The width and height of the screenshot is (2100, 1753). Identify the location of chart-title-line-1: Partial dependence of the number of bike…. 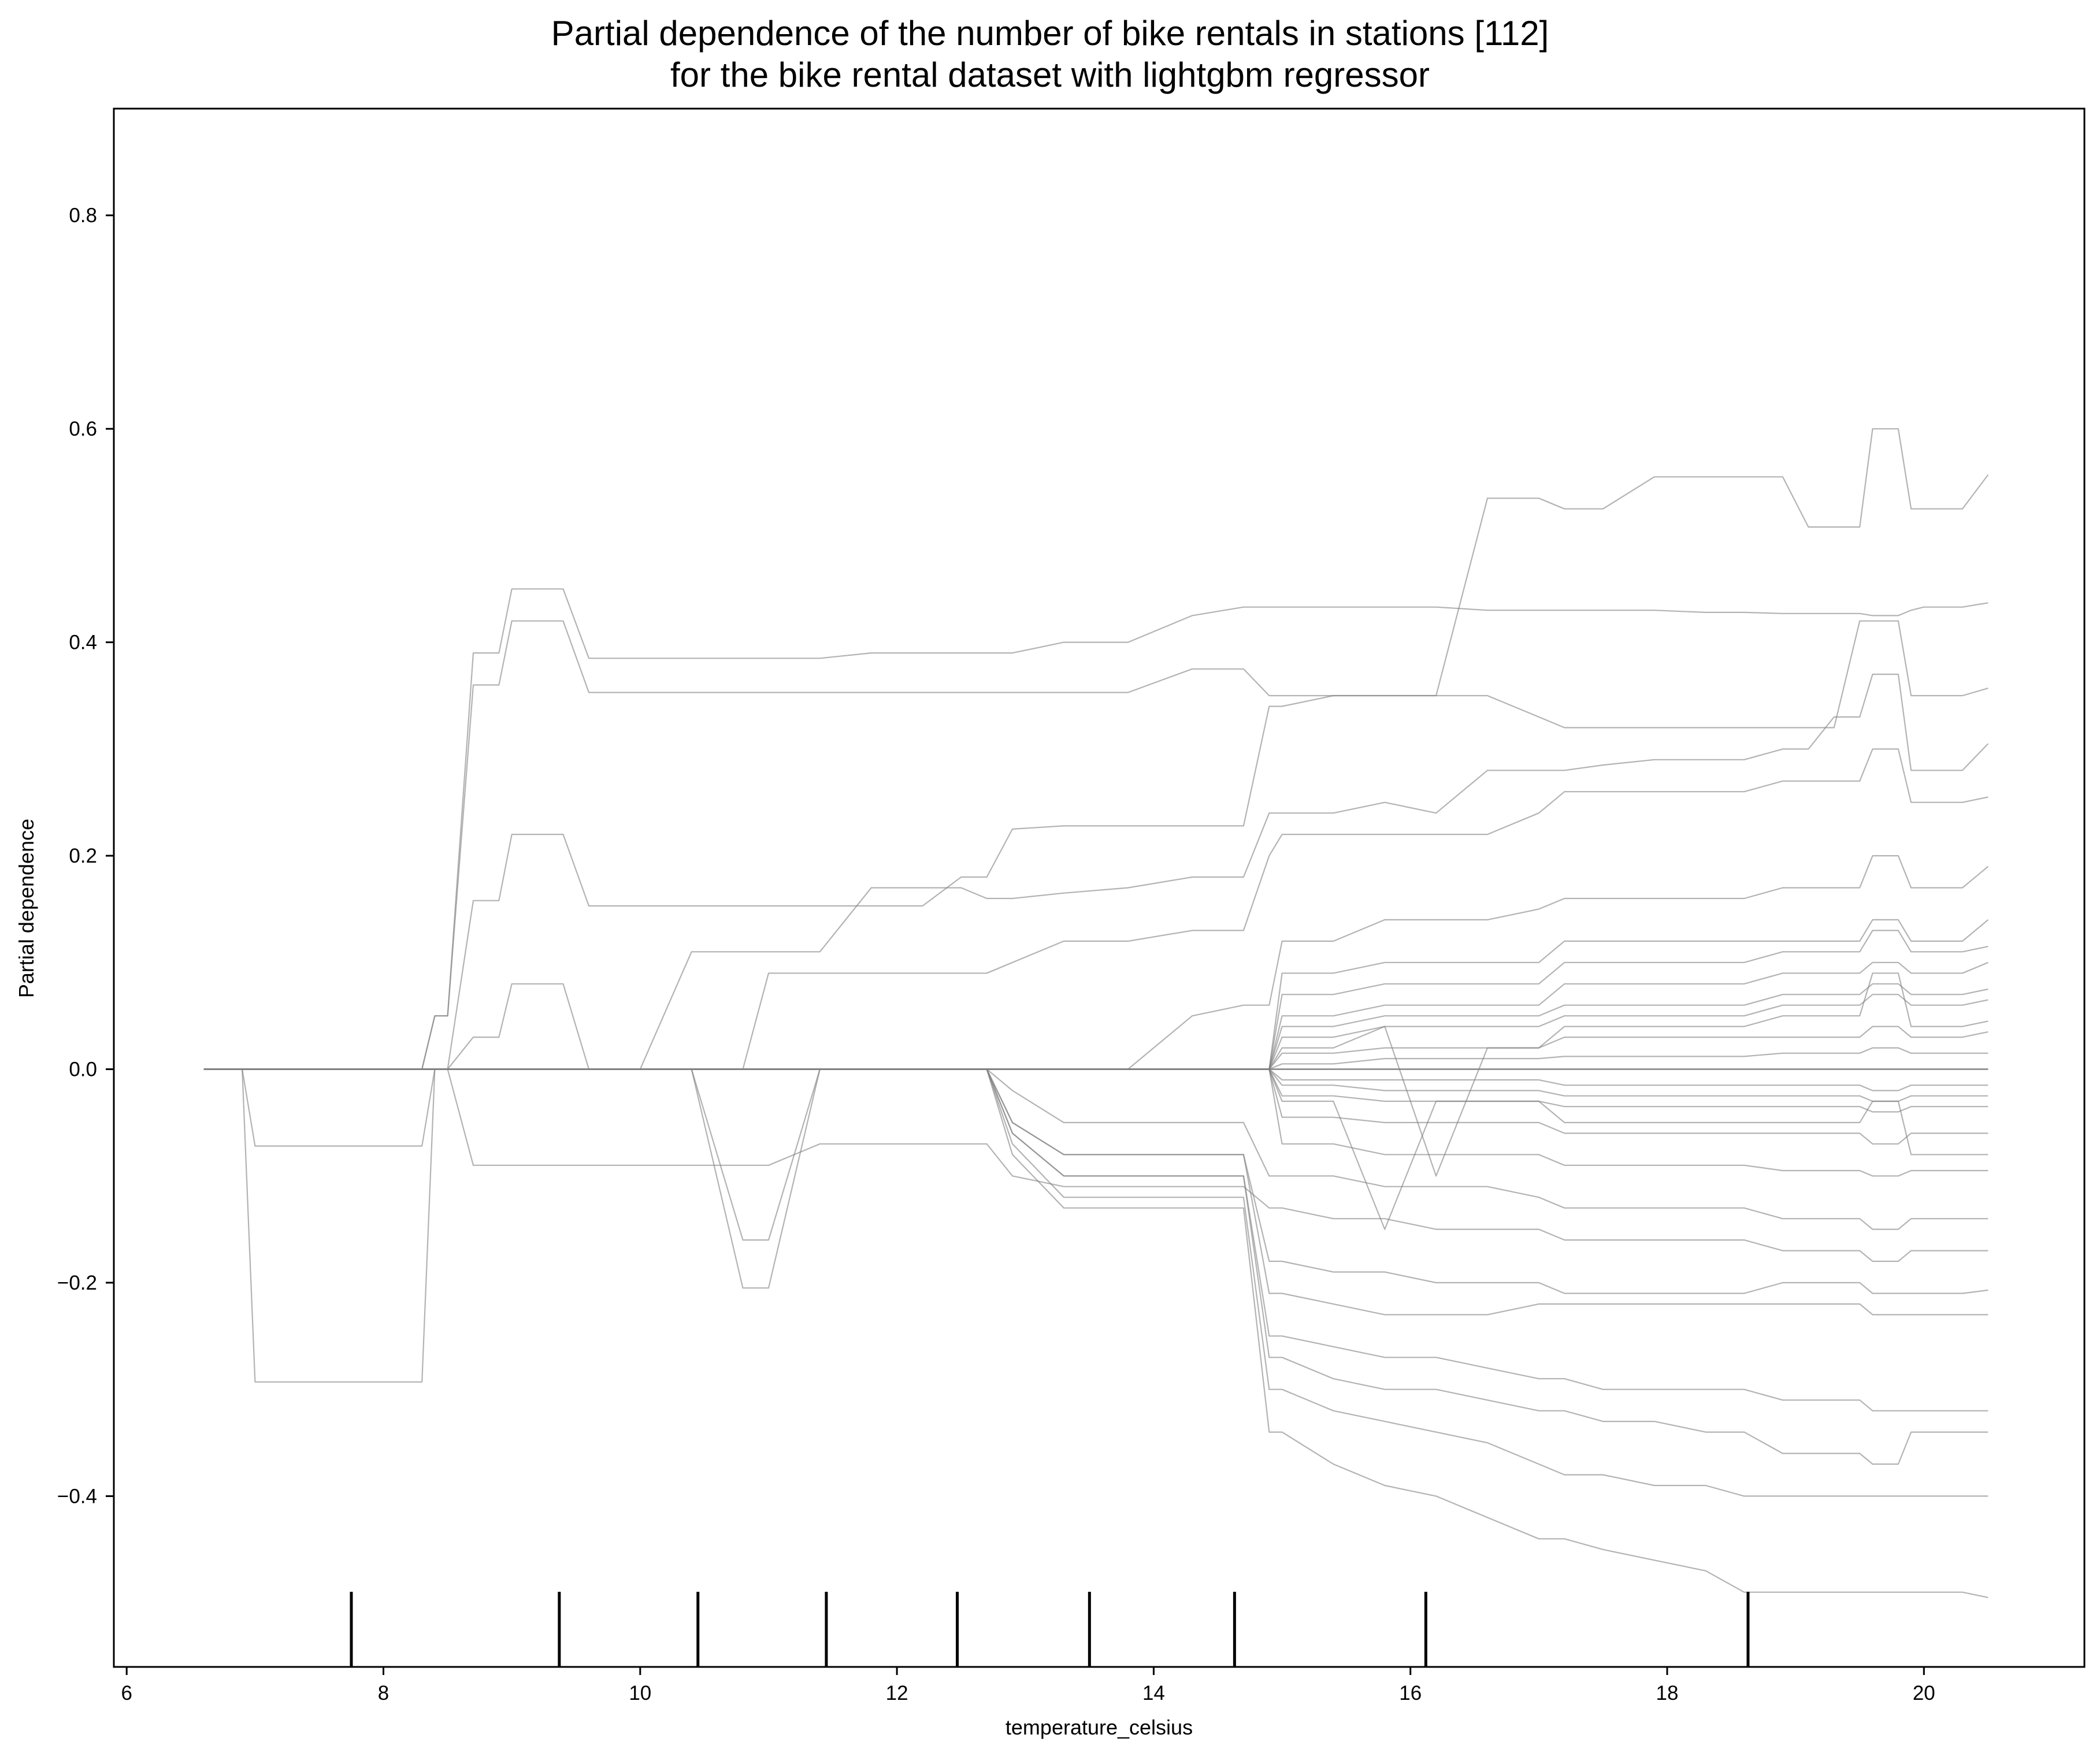
(1050, 33).